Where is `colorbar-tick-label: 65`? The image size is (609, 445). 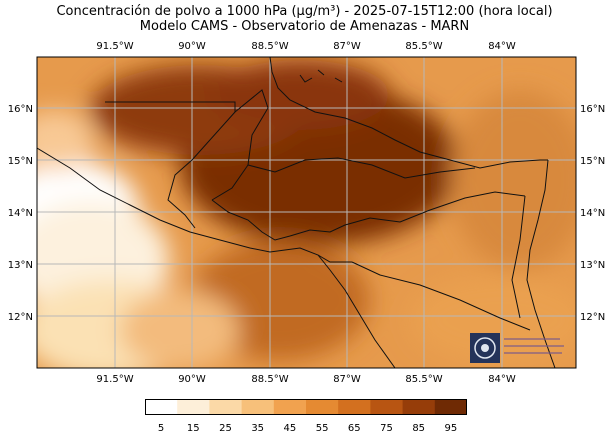
colorbar-tick-label: 65 is located at coordinates (354, 428).